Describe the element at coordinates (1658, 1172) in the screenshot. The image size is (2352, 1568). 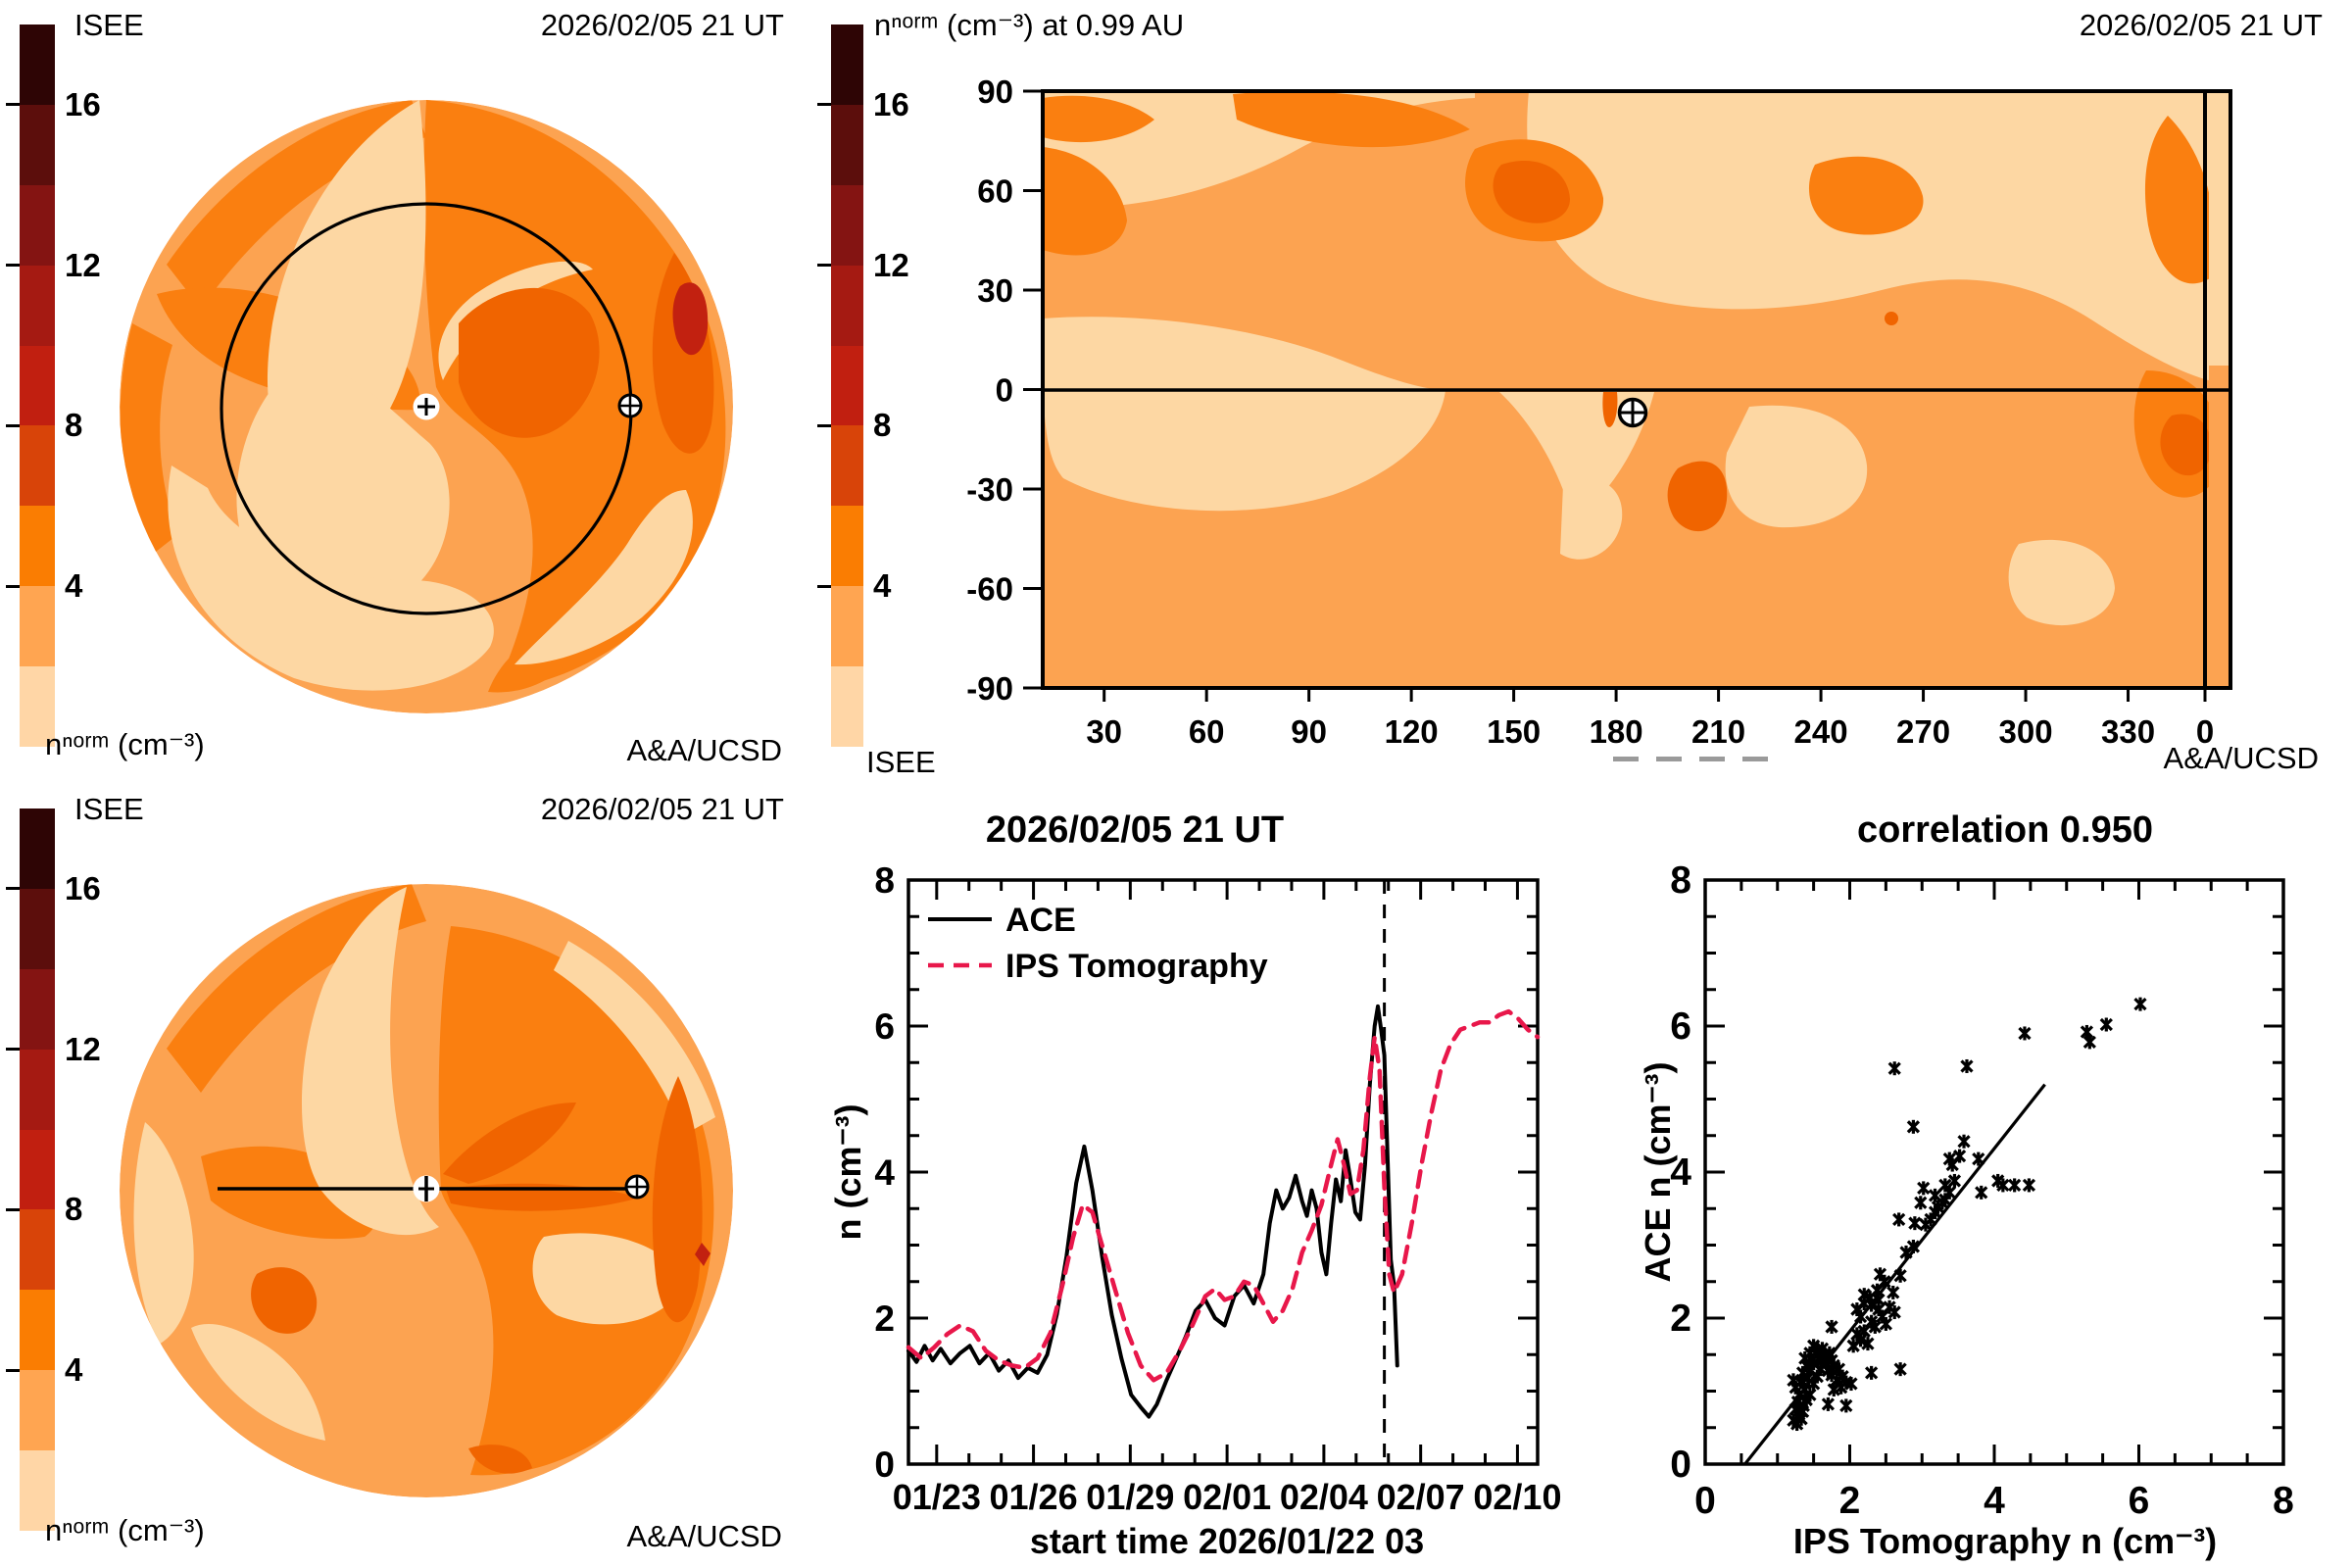
I see `scatter-ylabel: ACE n (cm⁻³)` at that location.